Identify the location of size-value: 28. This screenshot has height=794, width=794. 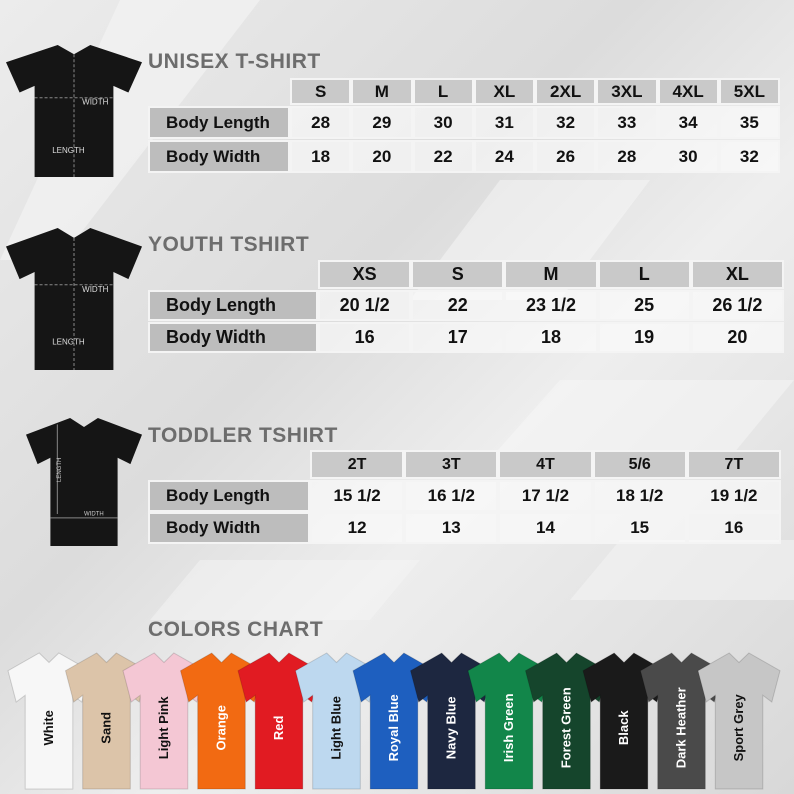
(321, 122).